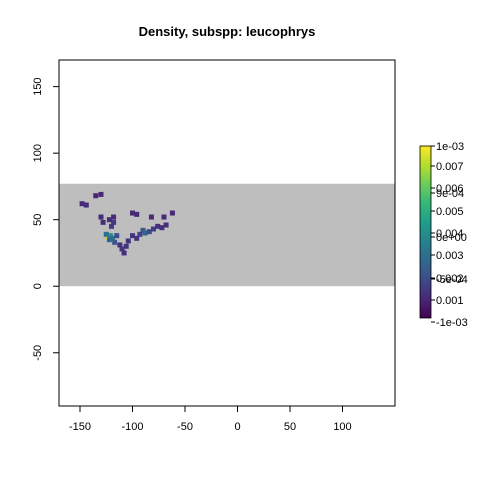  What do you see at coordinates (38, 86) in the screenshot?
I see `y-tick-label: 150` at bounding box center [38, 86].